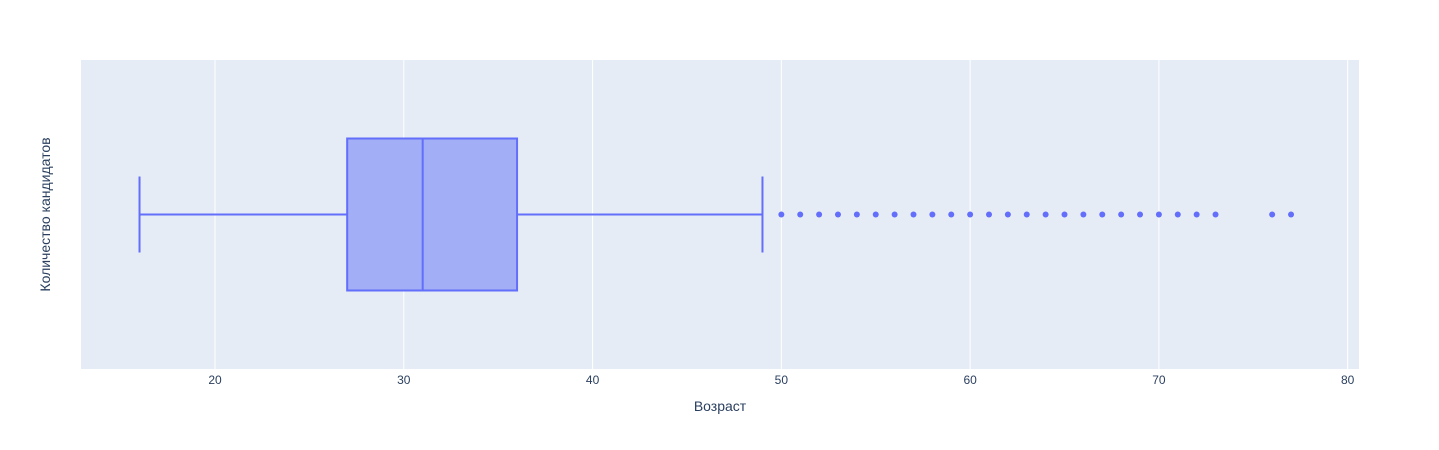  What do you see at coordinates (215, 380) in the screenshot?
I see `x-tick-label: 20` at bounding box center [215, 380].